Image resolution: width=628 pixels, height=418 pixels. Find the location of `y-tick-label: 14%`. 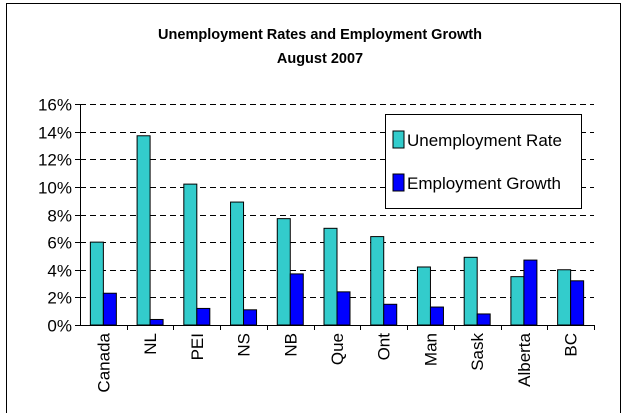

y-tick-label: 14% is located at coordinates (55, 133).